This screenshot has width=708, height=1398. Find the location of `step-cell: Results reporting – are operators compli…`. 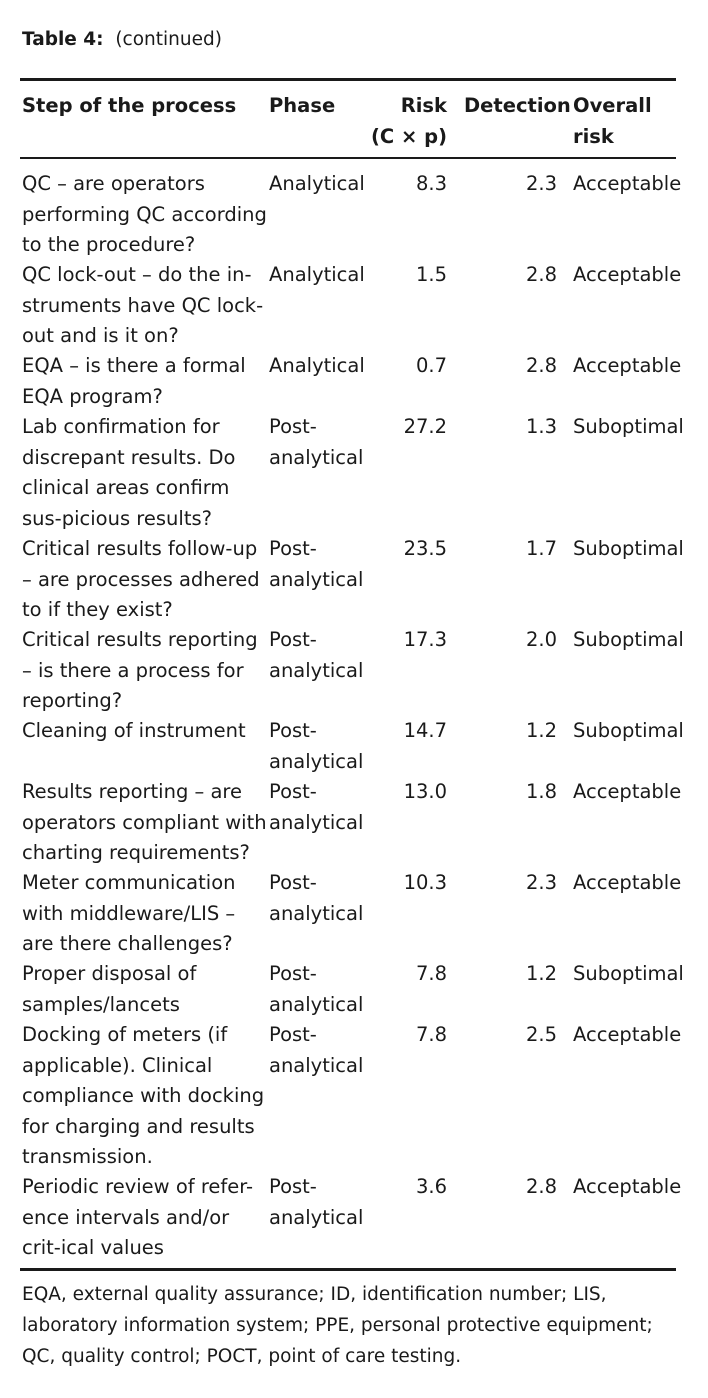

step-cell: Results reporting – are operators compli… is located at coordinates (144, 822).